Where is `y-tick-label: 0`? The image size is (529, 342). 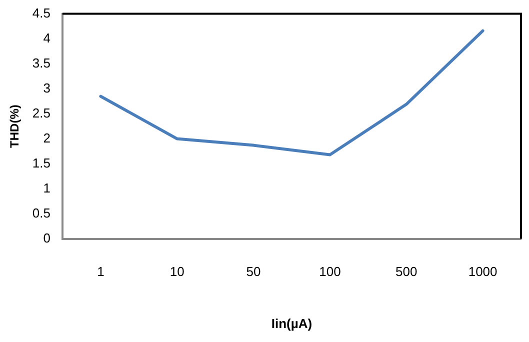
y-tick-label: 0 is located at coordinates (46, 238).